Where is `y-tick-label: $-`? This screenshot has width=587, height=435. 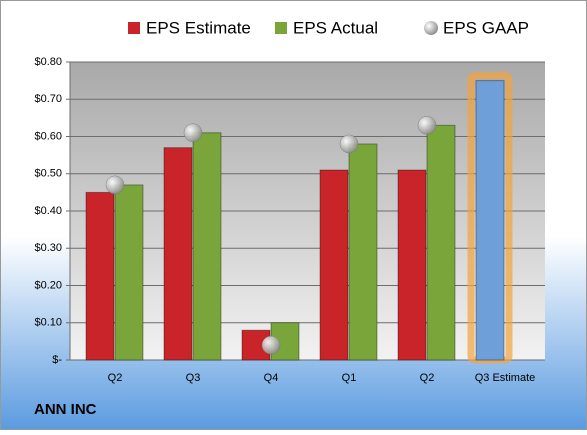
y-tick-label: $- is located at coordinates (57, 360).